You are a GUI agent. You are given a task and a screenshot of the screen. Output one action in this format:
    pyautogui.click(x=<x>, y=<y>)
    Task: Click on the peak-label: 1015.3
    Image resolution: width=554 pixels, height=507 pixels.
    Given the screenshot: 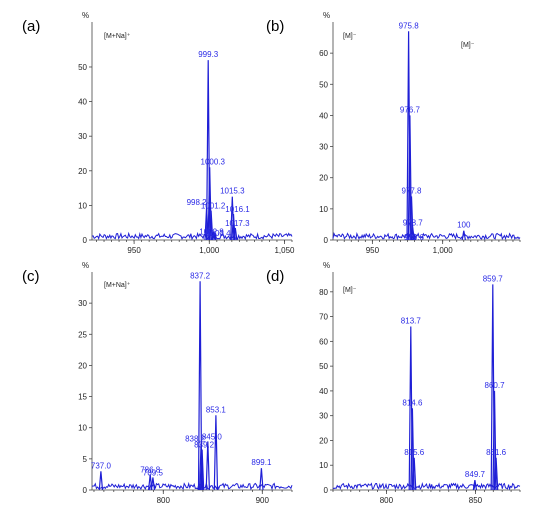 What is the action you would take?
    pyautogui.click(x=232, y=191)
    